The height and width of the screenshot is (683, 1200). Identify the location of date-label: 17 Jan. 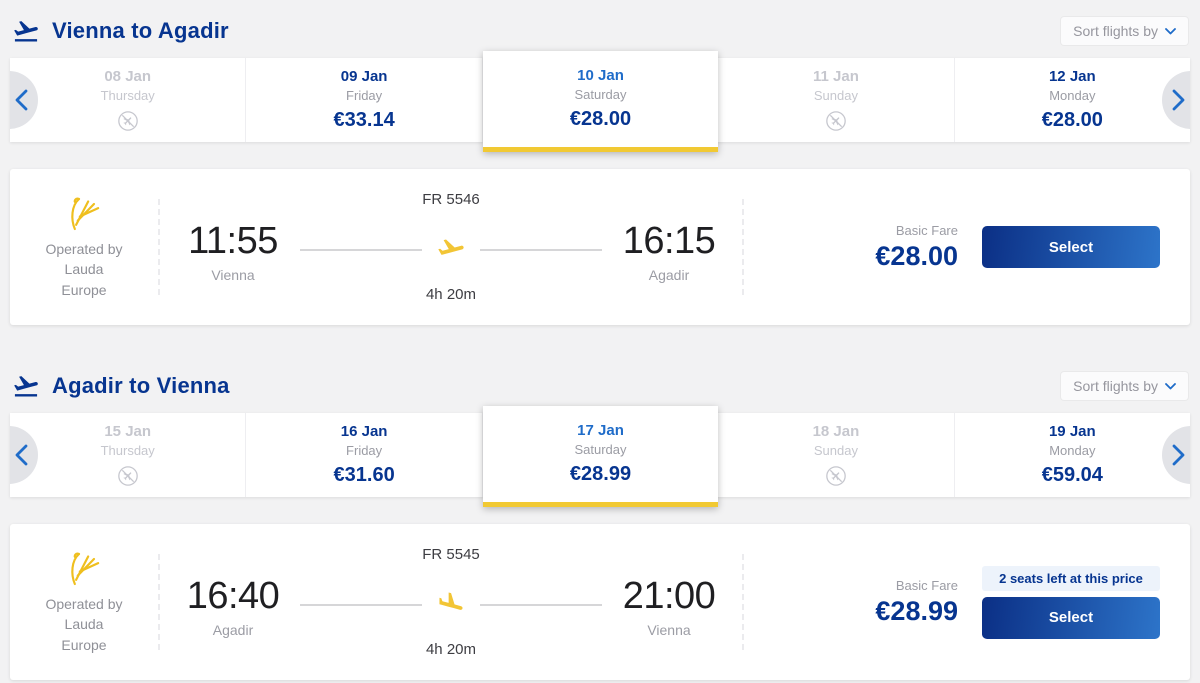
(600, 430).